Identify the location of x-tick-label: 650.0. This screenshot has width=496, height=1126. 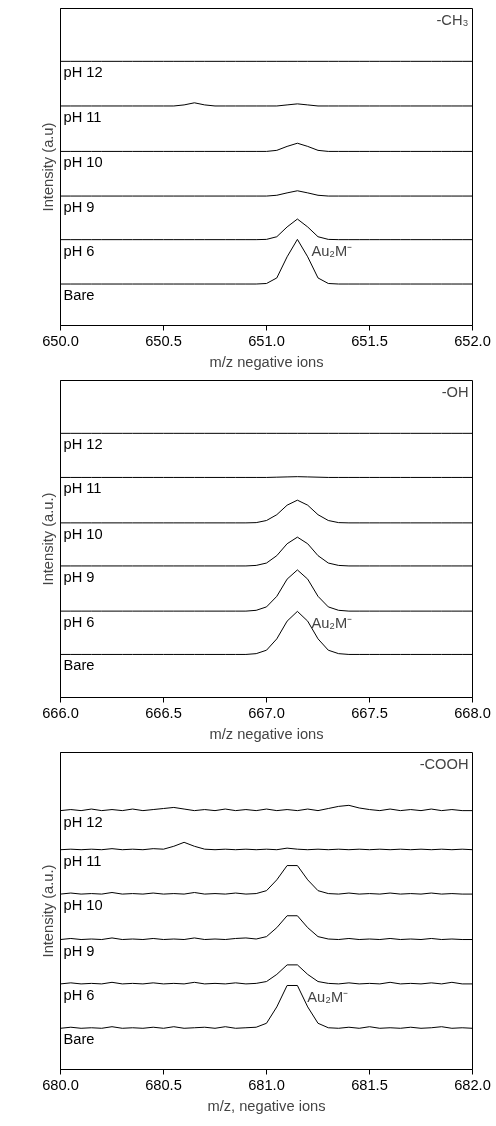
(60, 340).